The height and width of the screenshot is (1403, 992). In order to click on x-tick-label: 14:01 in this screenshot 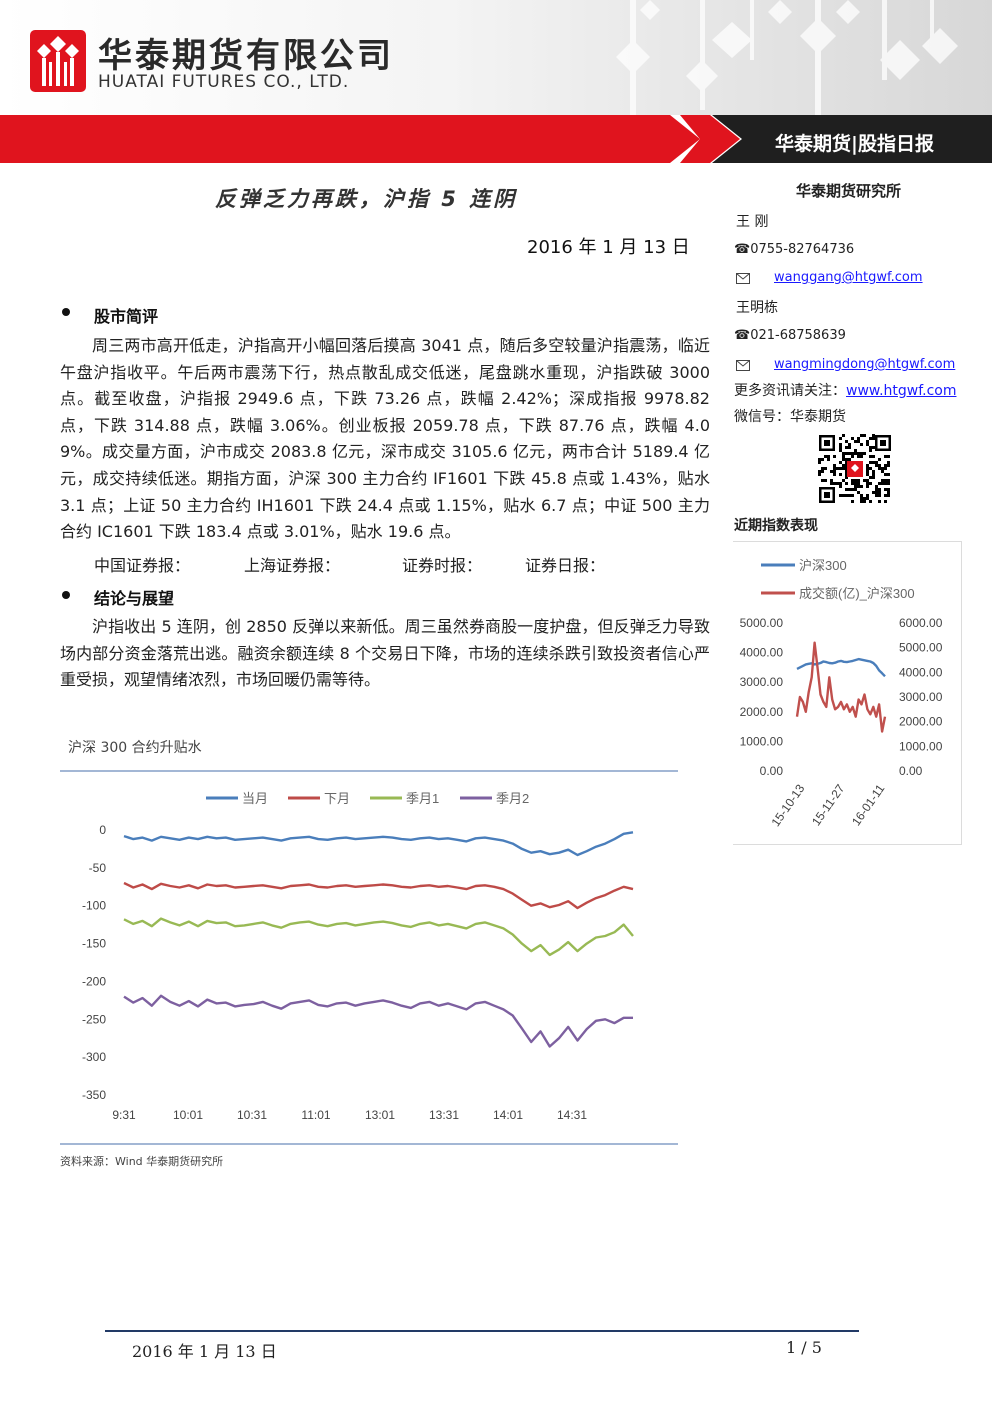, I will do `click(508, 1115)`.